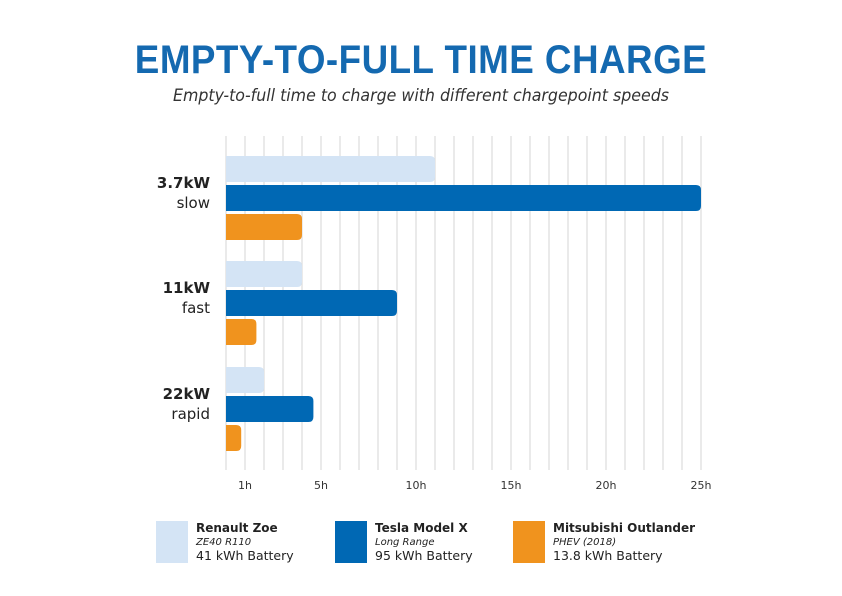 The width and height of the screenshot is (842, 596). What do you see at coordinates (241, 332) in the screenshot?
I see `bar-mitsubishi-outlander-fast` at bounding box center [241, 332].